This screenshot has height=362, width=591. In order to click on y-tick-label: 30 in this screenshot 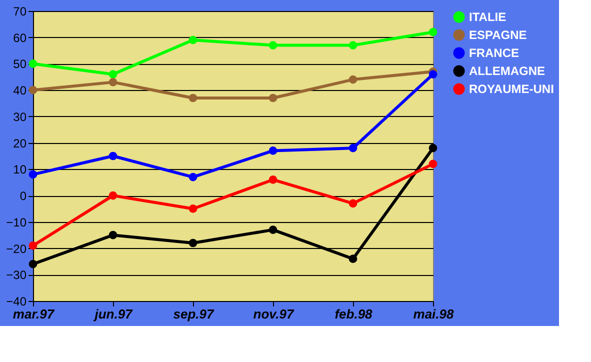, I will do `click(20, 117)`.